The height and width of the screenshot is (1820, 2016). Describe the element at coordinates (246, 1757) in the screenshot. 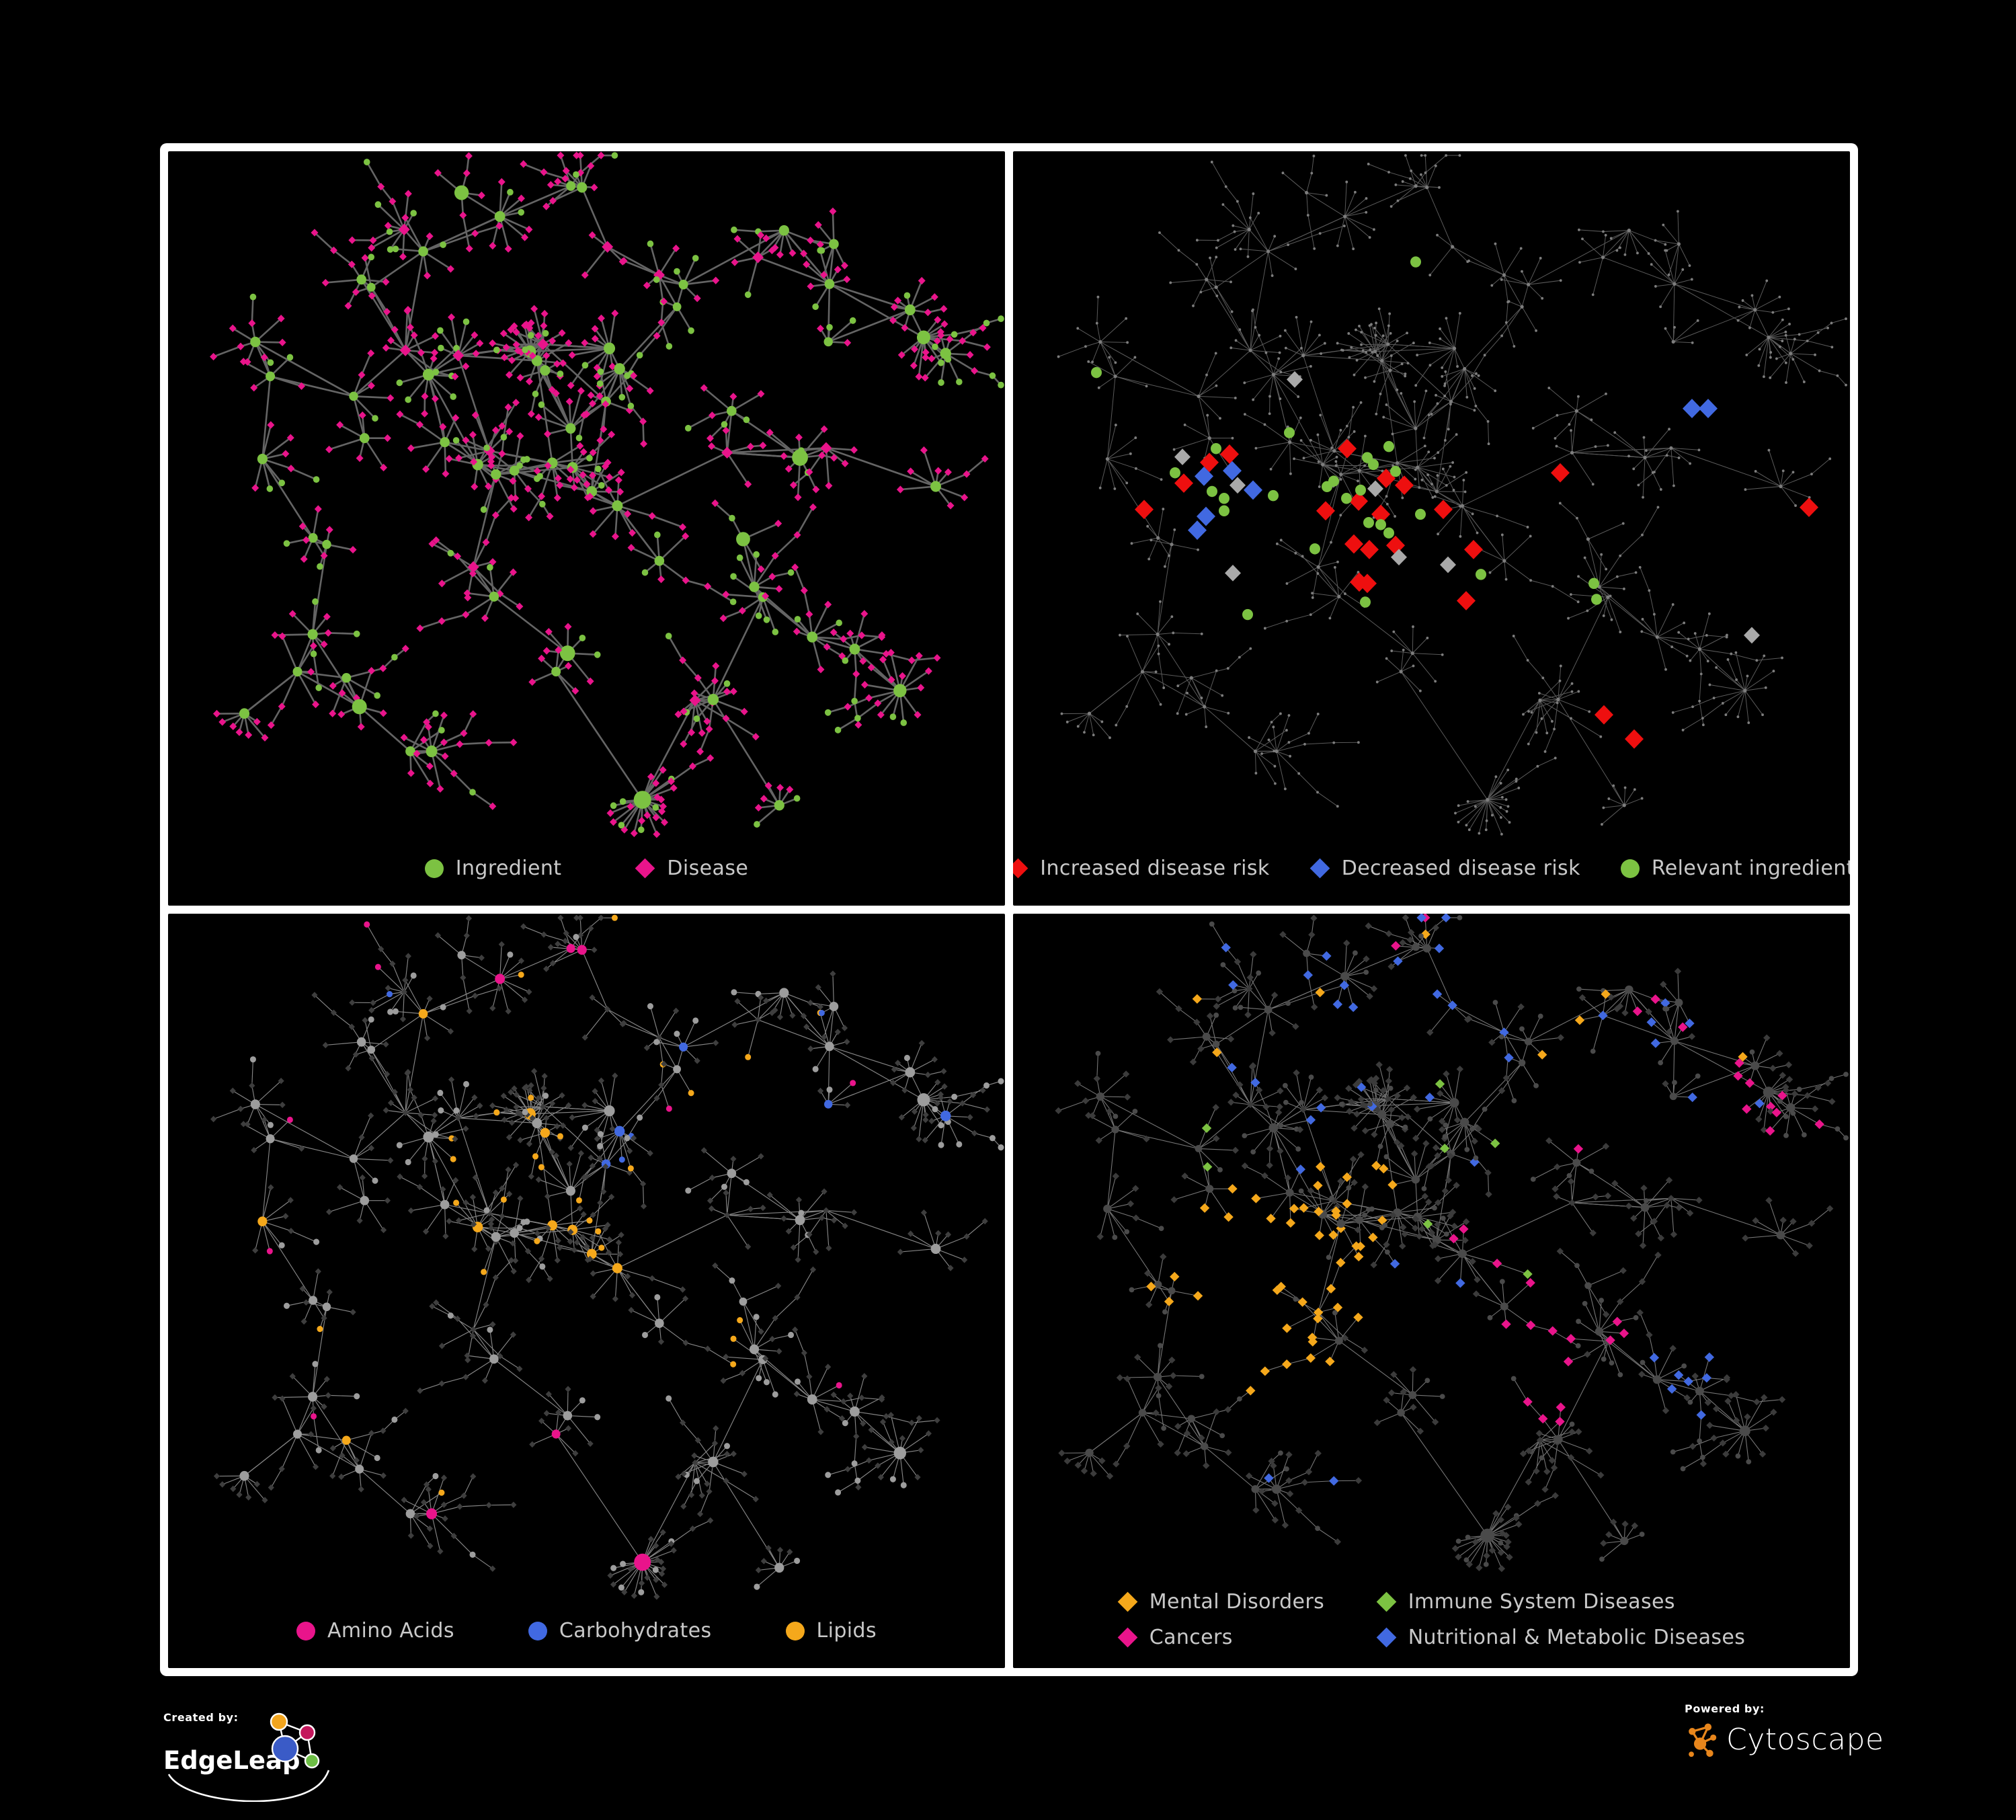

I see `edgeleap-logo: EdgeLeap` at that location.